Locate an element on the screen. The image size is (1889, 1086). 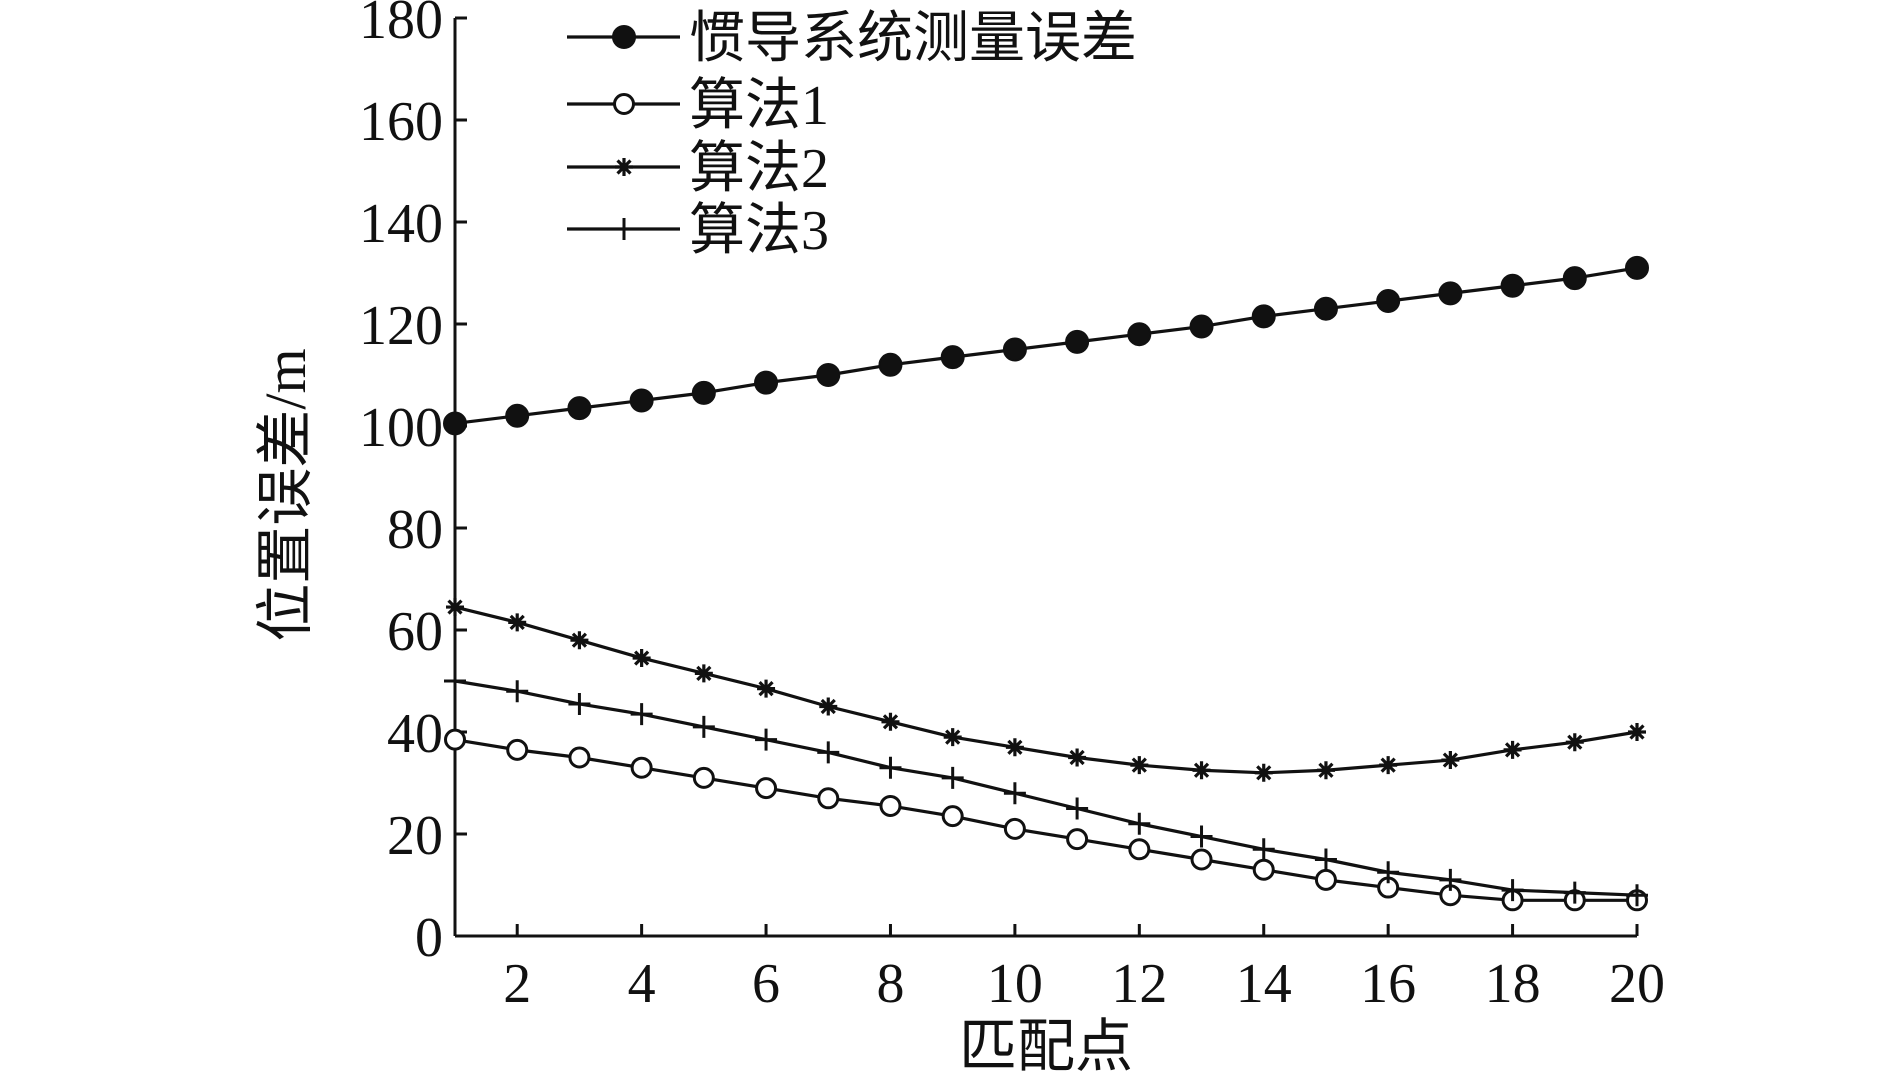
y-tick-label: 100 is located at coordinates (401, 428).